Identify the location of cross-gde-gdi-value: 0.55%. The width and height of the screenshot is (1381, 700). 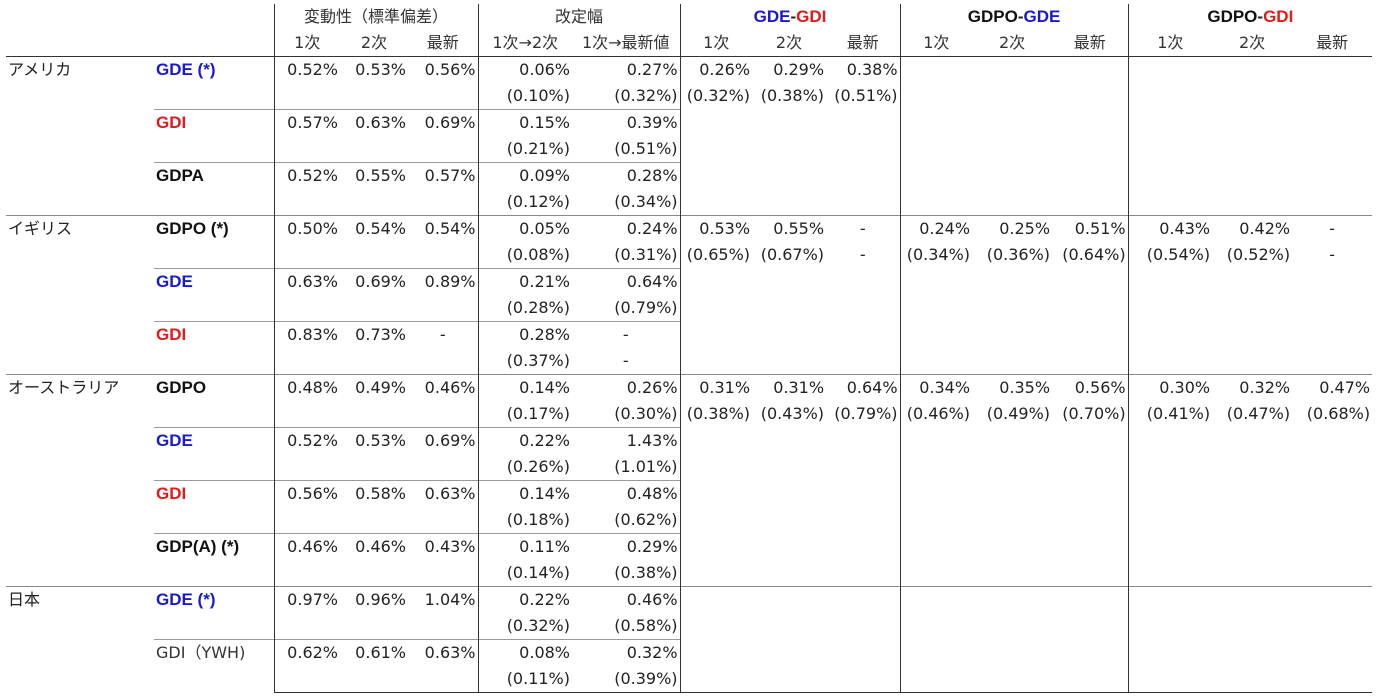
(789, 228).